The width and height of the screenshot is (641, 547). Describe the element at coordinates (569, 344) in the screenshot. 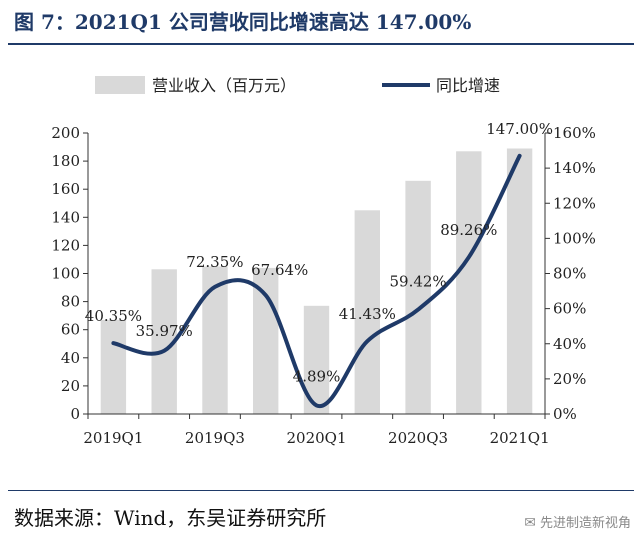

I see `y-right-tick-label: 40%` at that location.